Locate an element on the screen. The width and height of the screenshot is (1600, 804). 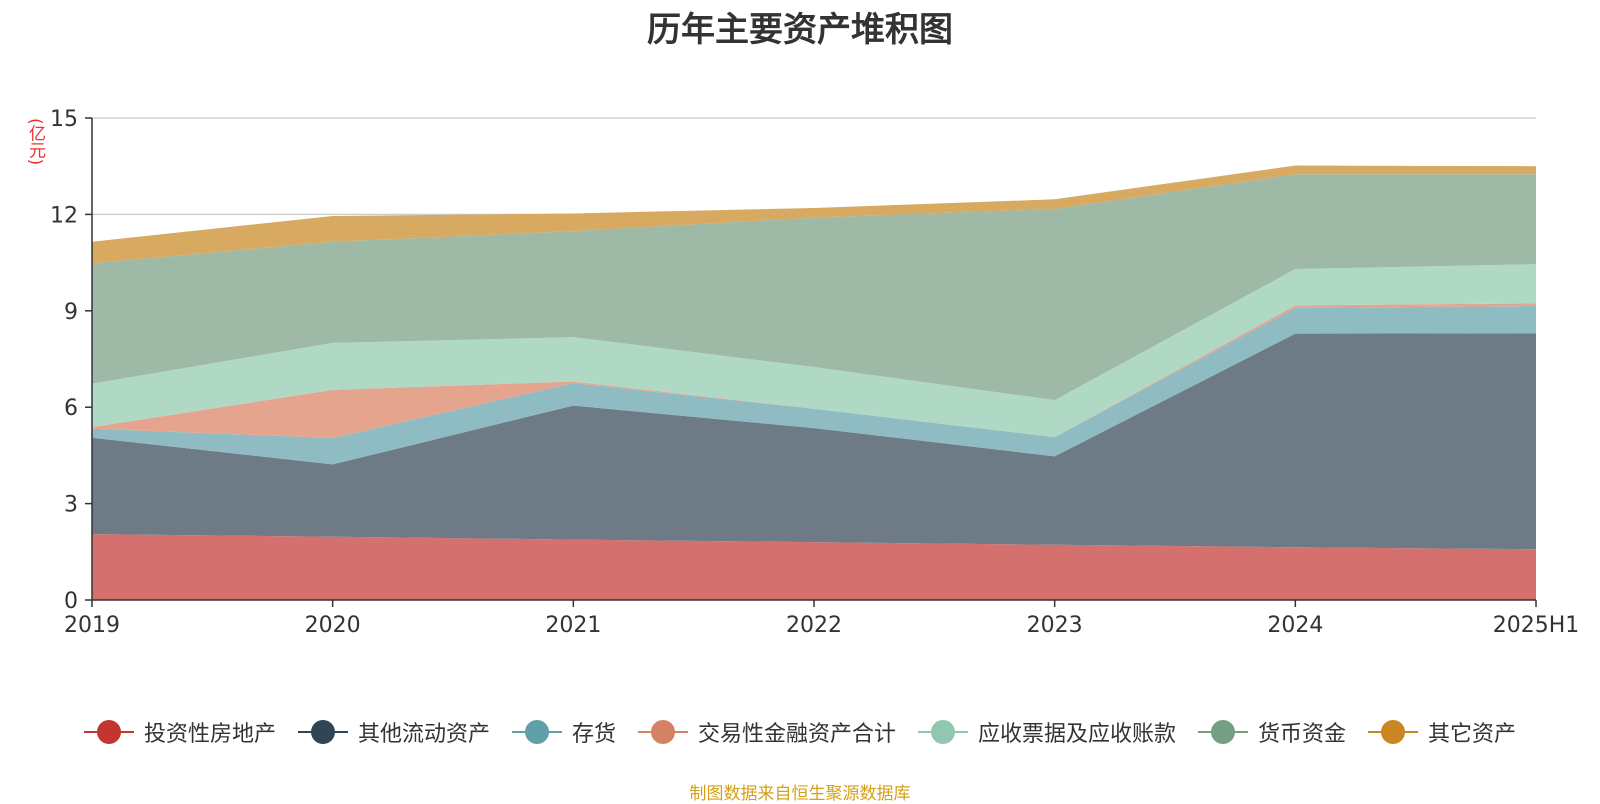
legend-label: 其他流动资产 is located at coordinates (423, 734).